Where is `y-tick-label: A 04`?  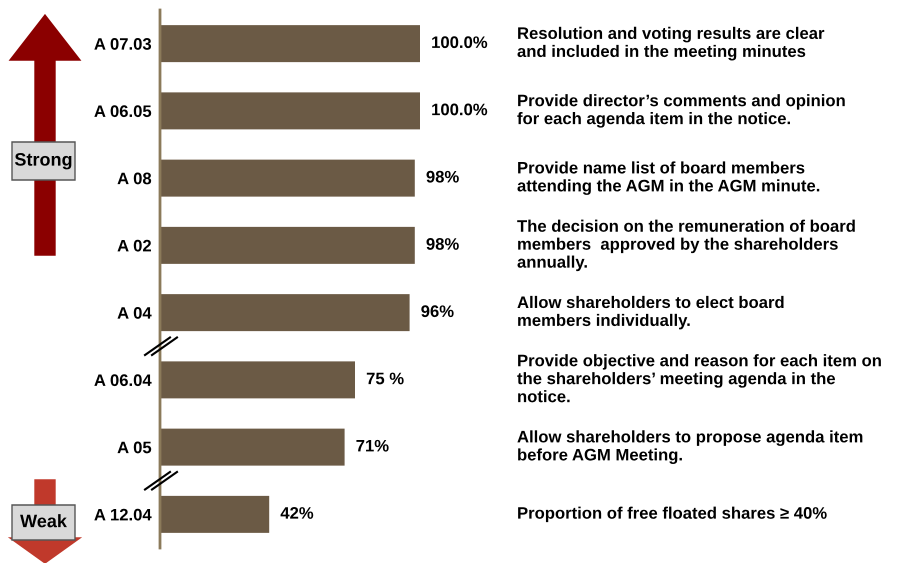
y-tick-label: A 04 is located at coordinates (135, 313).